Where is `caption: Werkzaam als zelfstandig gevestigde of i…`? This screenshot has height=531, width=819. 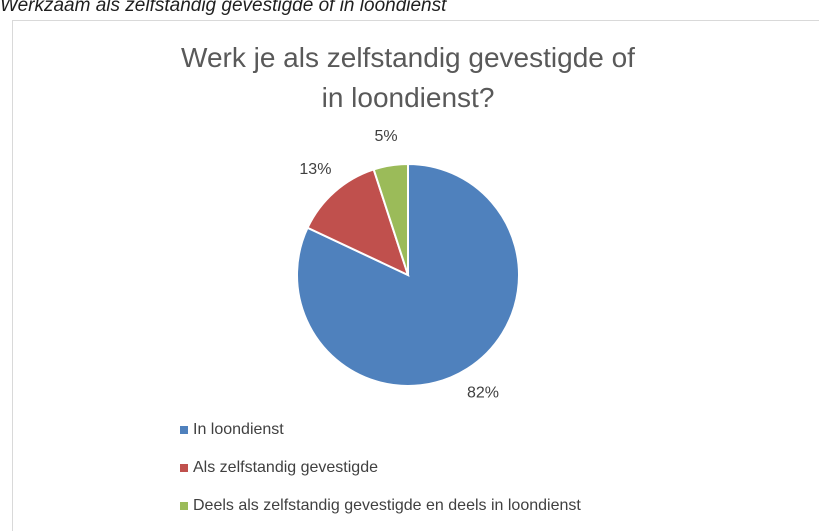 caption: Werkzaam als zelfstandig gevestigde of i… is located at coordinates (223, 8).